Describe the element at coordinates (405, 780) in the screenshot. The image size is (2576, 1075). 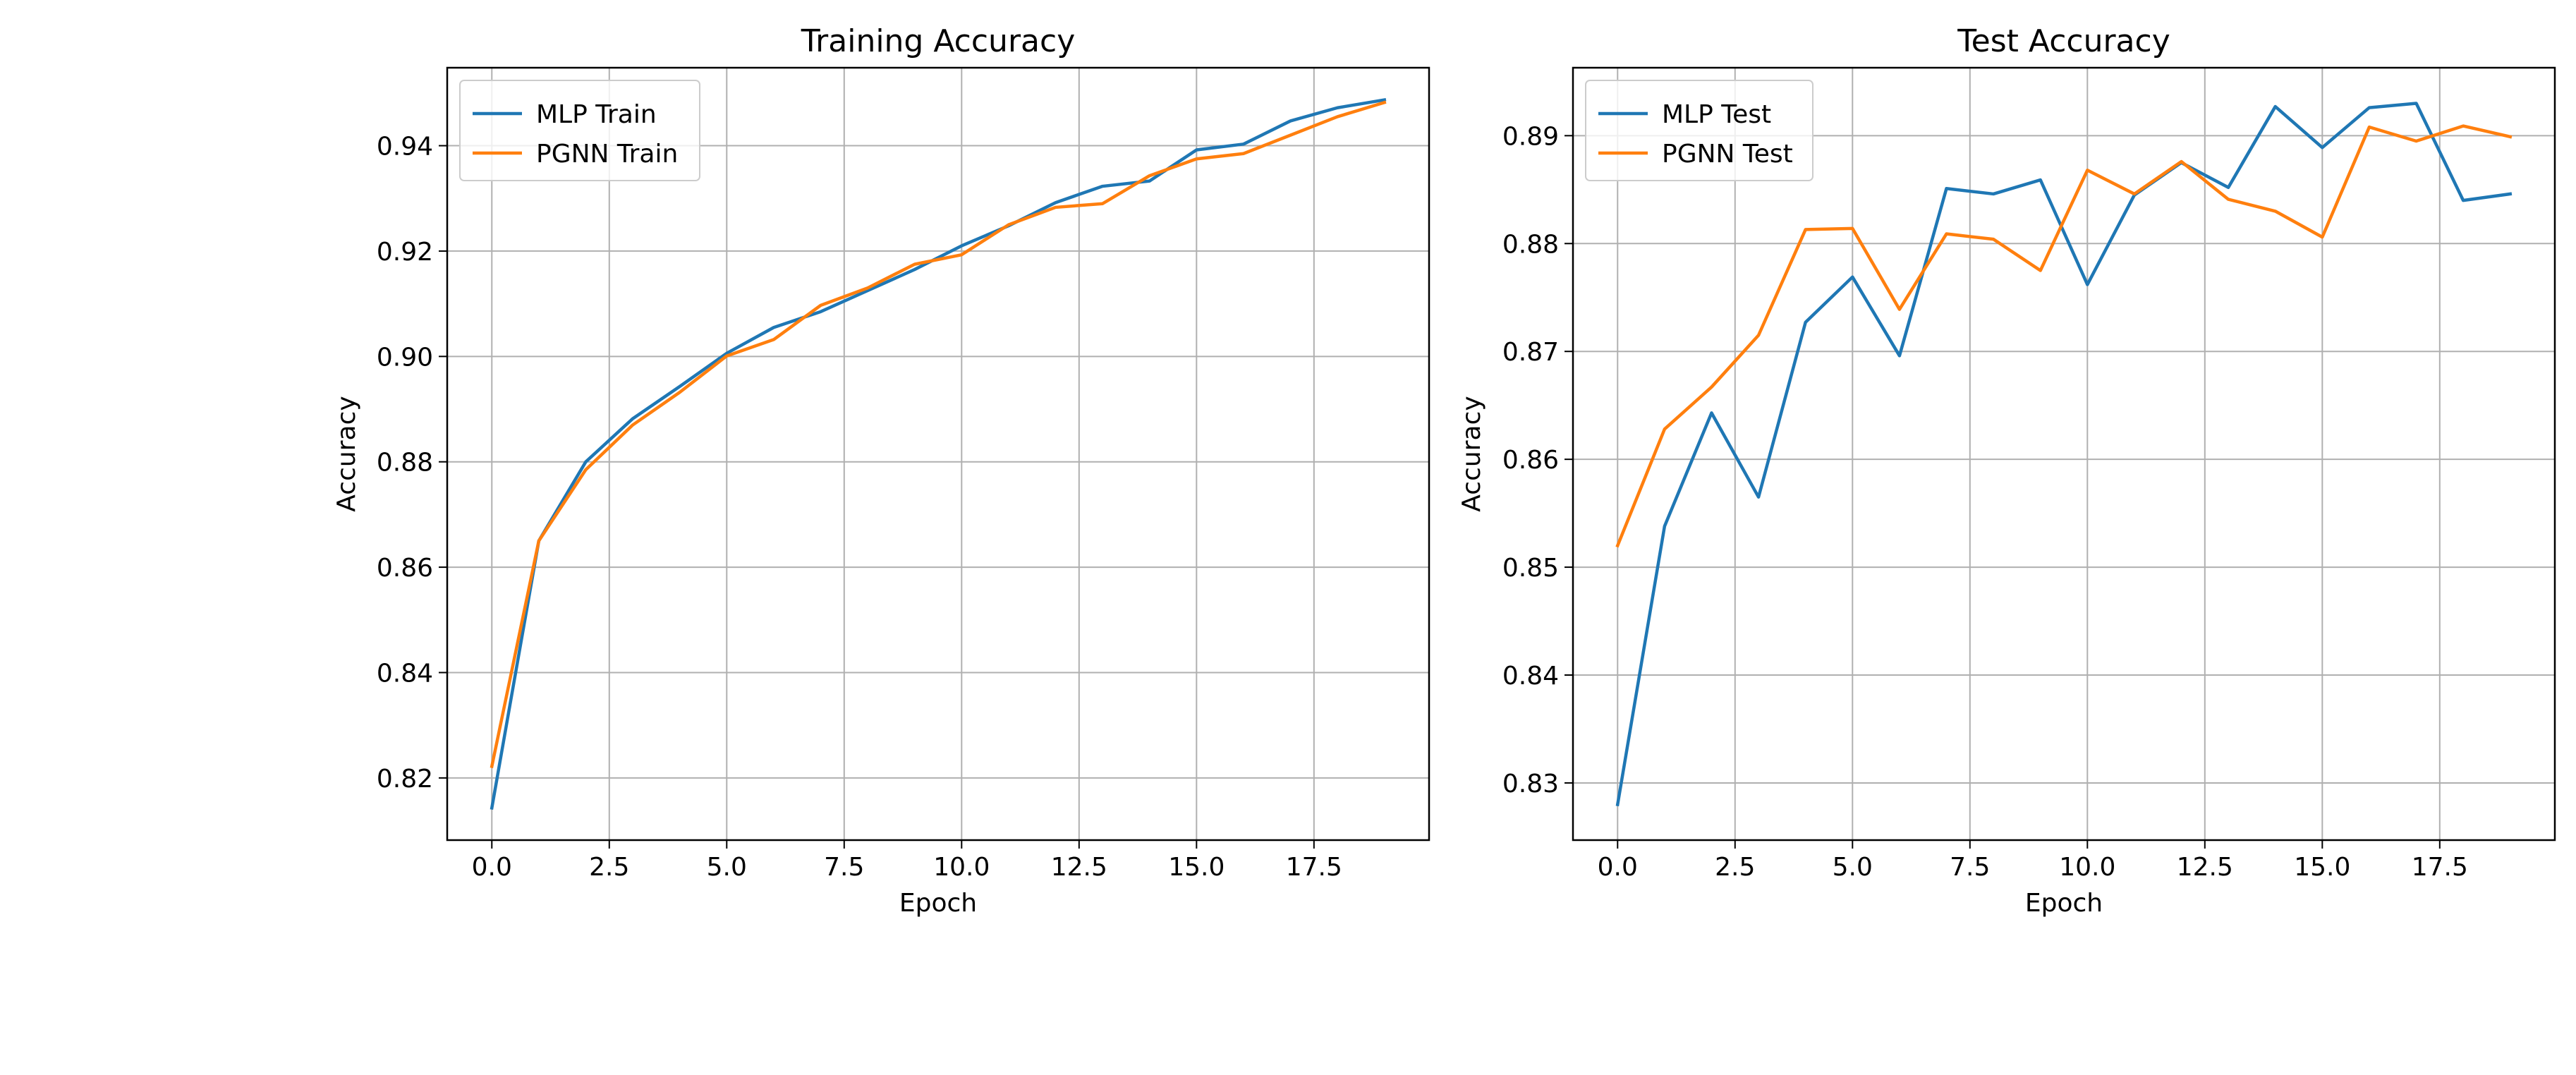
I see `y-tick-label: 0.82` at that location.